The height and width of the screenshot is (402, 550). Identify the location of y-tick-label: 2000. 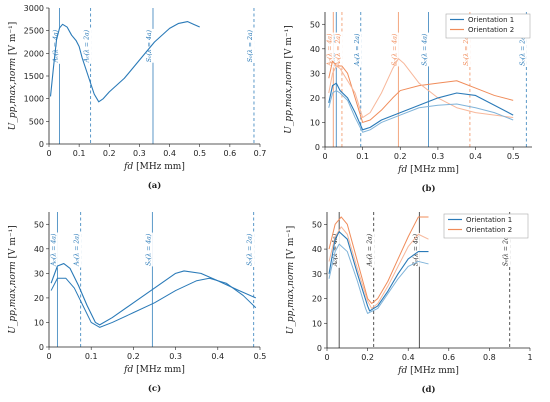
(34, 53).